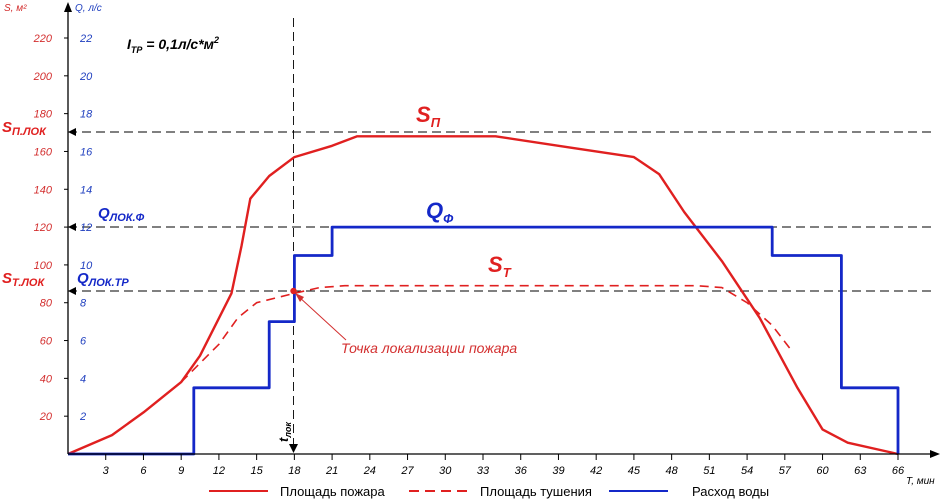  I want to click on q-tick-label: 2, so click(82, 417).